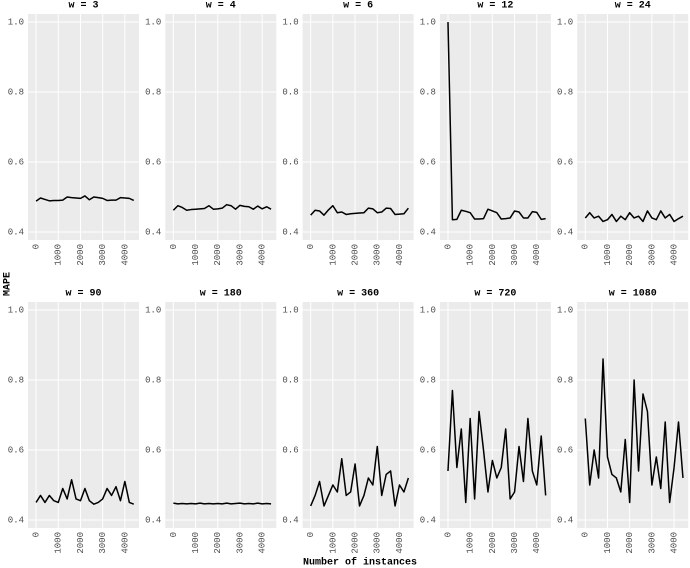 This screenshot has width=690, height=568. What do you see at coordinates (358, 6) in the screenshot?
I see `panel-title: w = 6` at bounding box center [358, 6].